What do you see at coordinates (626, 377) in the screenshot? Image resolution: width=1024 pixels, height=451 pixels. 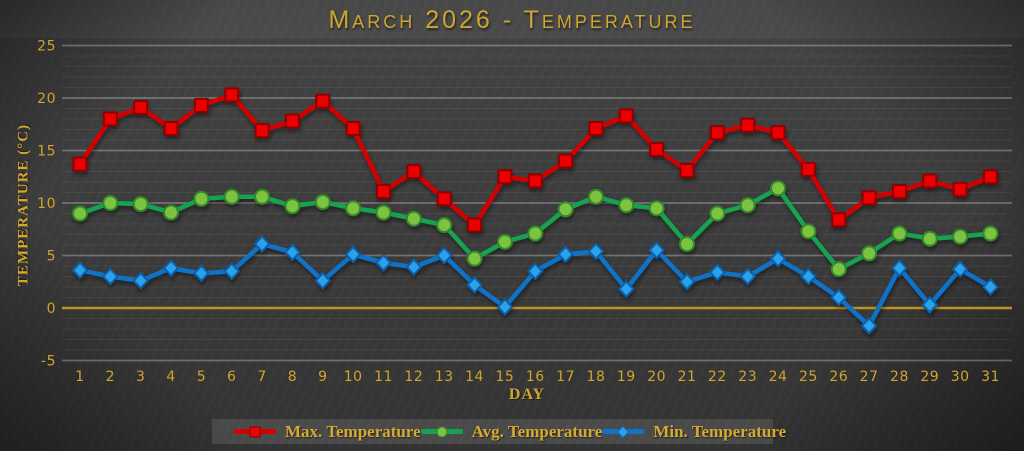 I see `x-tick-label: 19` at bounding box center [626, 377].